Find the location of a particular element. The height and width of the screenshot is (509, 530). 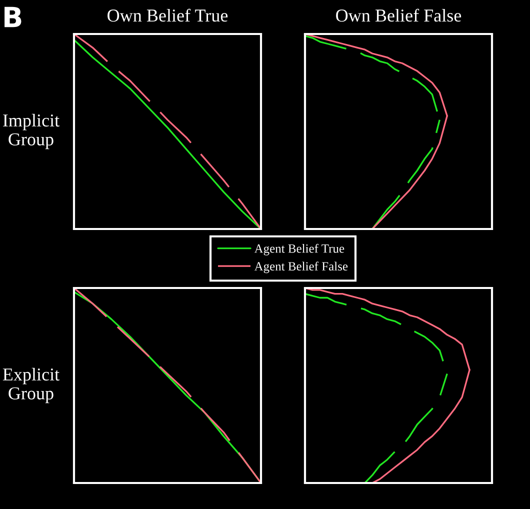

y-axis-title: Implicit Group is located at coordinates (31, 132).